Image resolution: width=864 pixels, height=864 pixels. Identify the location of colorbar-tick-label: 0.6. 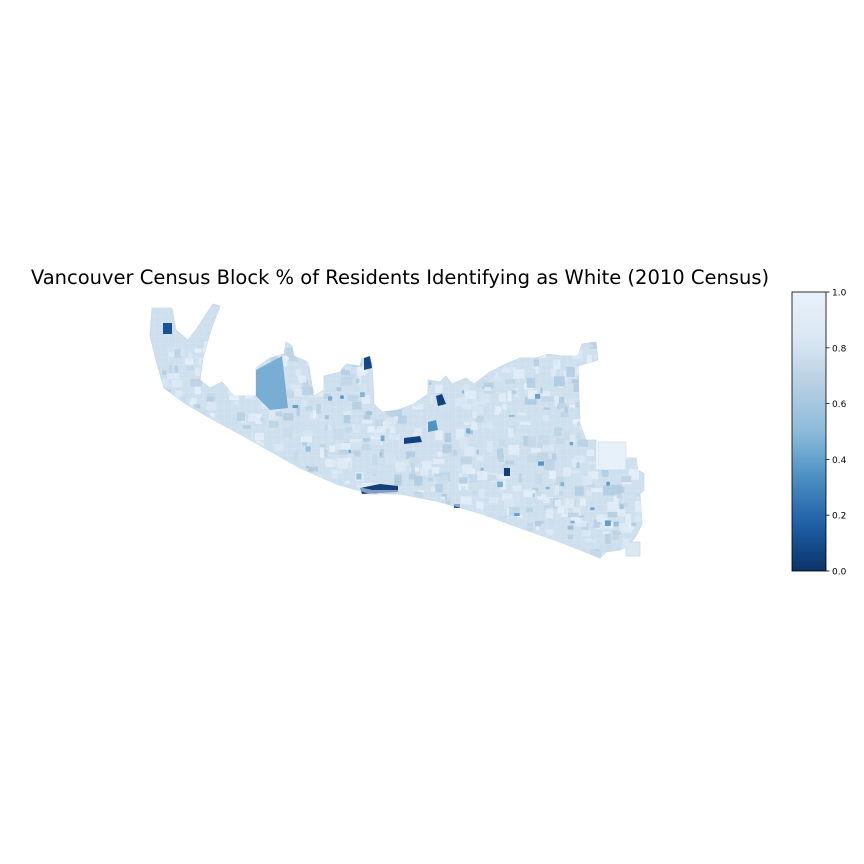
(839, 405).